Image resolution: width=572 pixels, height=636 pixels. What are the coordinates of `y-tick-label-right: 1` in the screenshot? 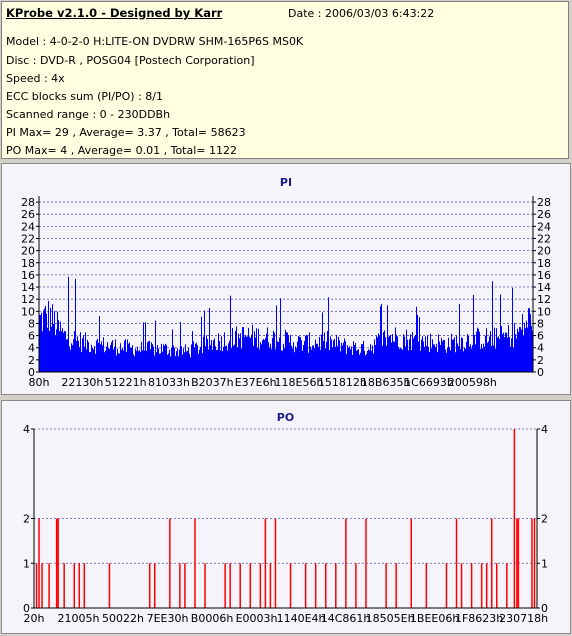 It's located at (544, 563).